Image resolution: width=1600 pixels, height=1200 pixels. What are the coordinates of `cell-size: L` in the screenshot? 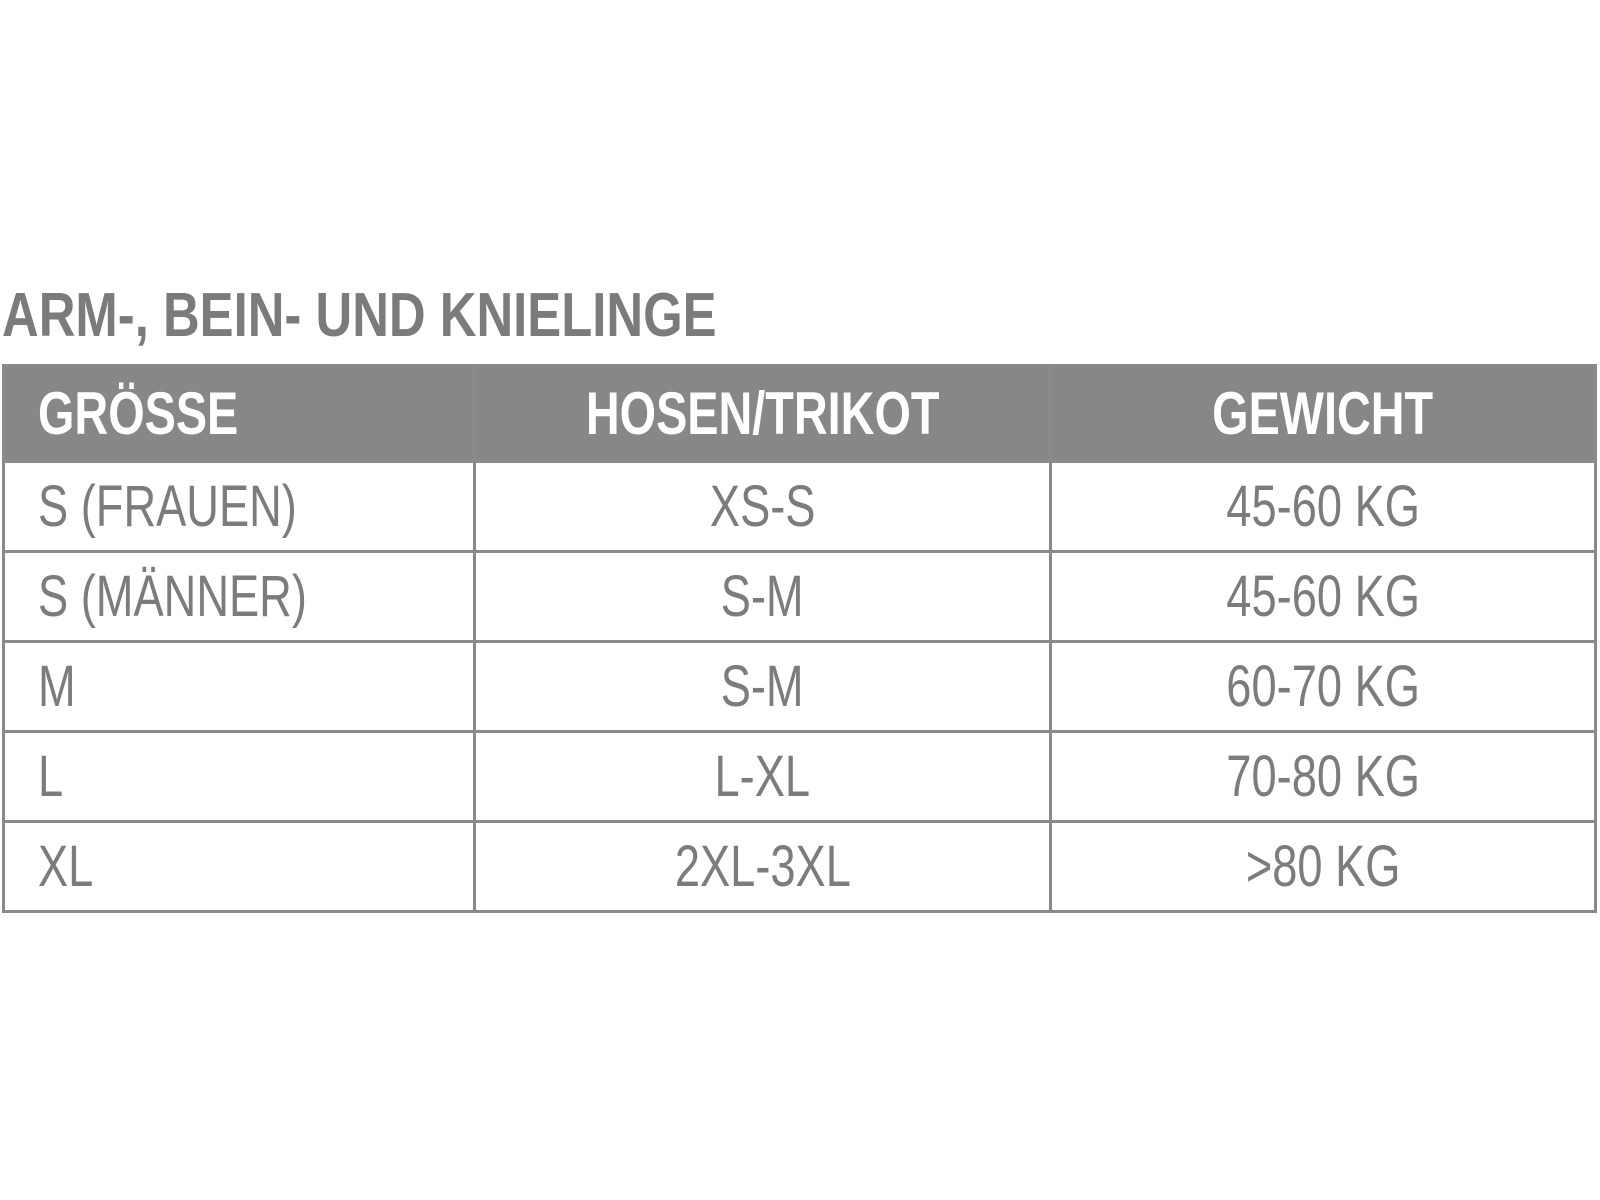 It's located at (239, 776).